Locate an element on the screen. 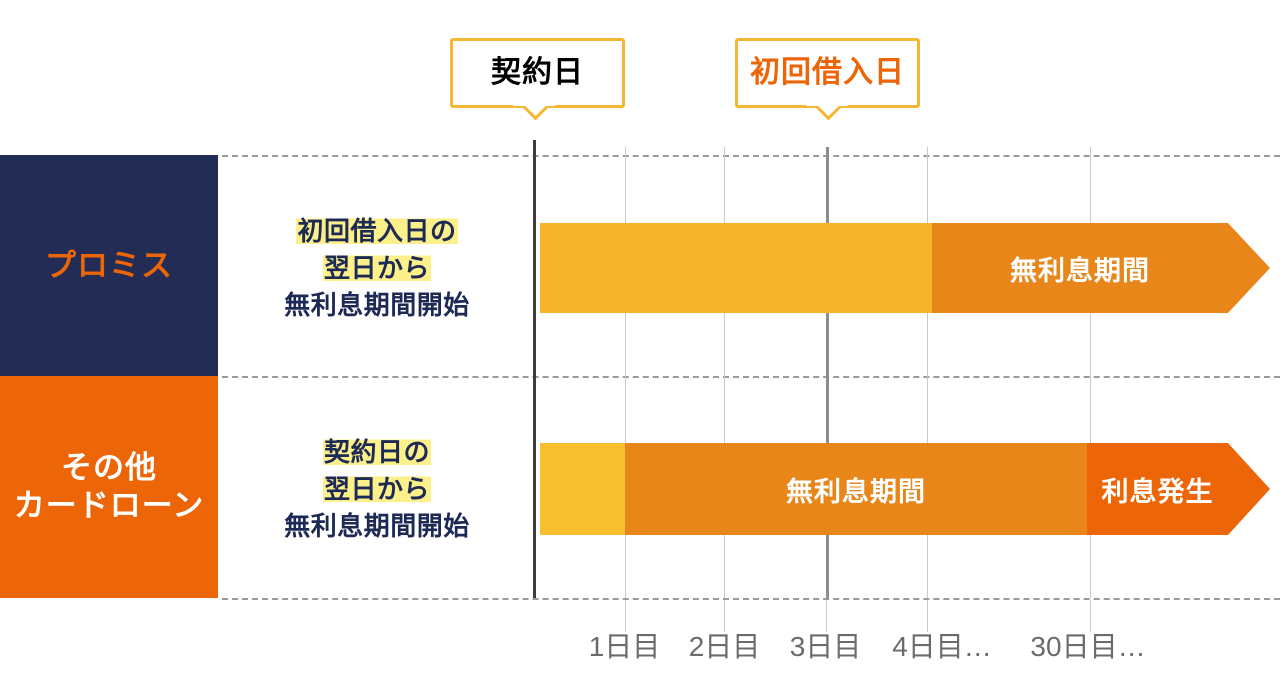 This screenshot has height=692, width=1280. callout-contract-date-label: 契約日 is located at coordinates (537, 72).